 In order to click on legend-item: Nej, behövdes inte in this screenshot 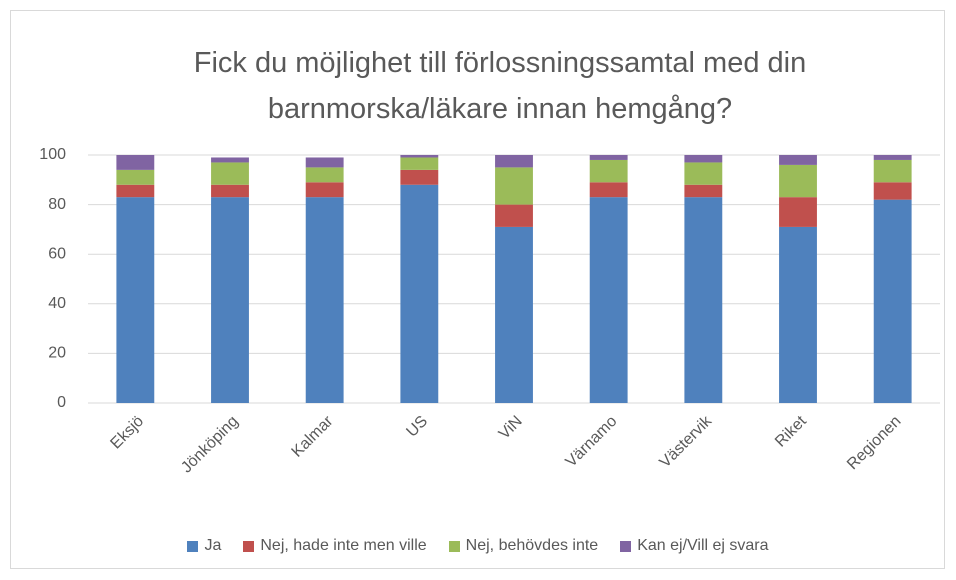, I will do `click(523, 546)`.